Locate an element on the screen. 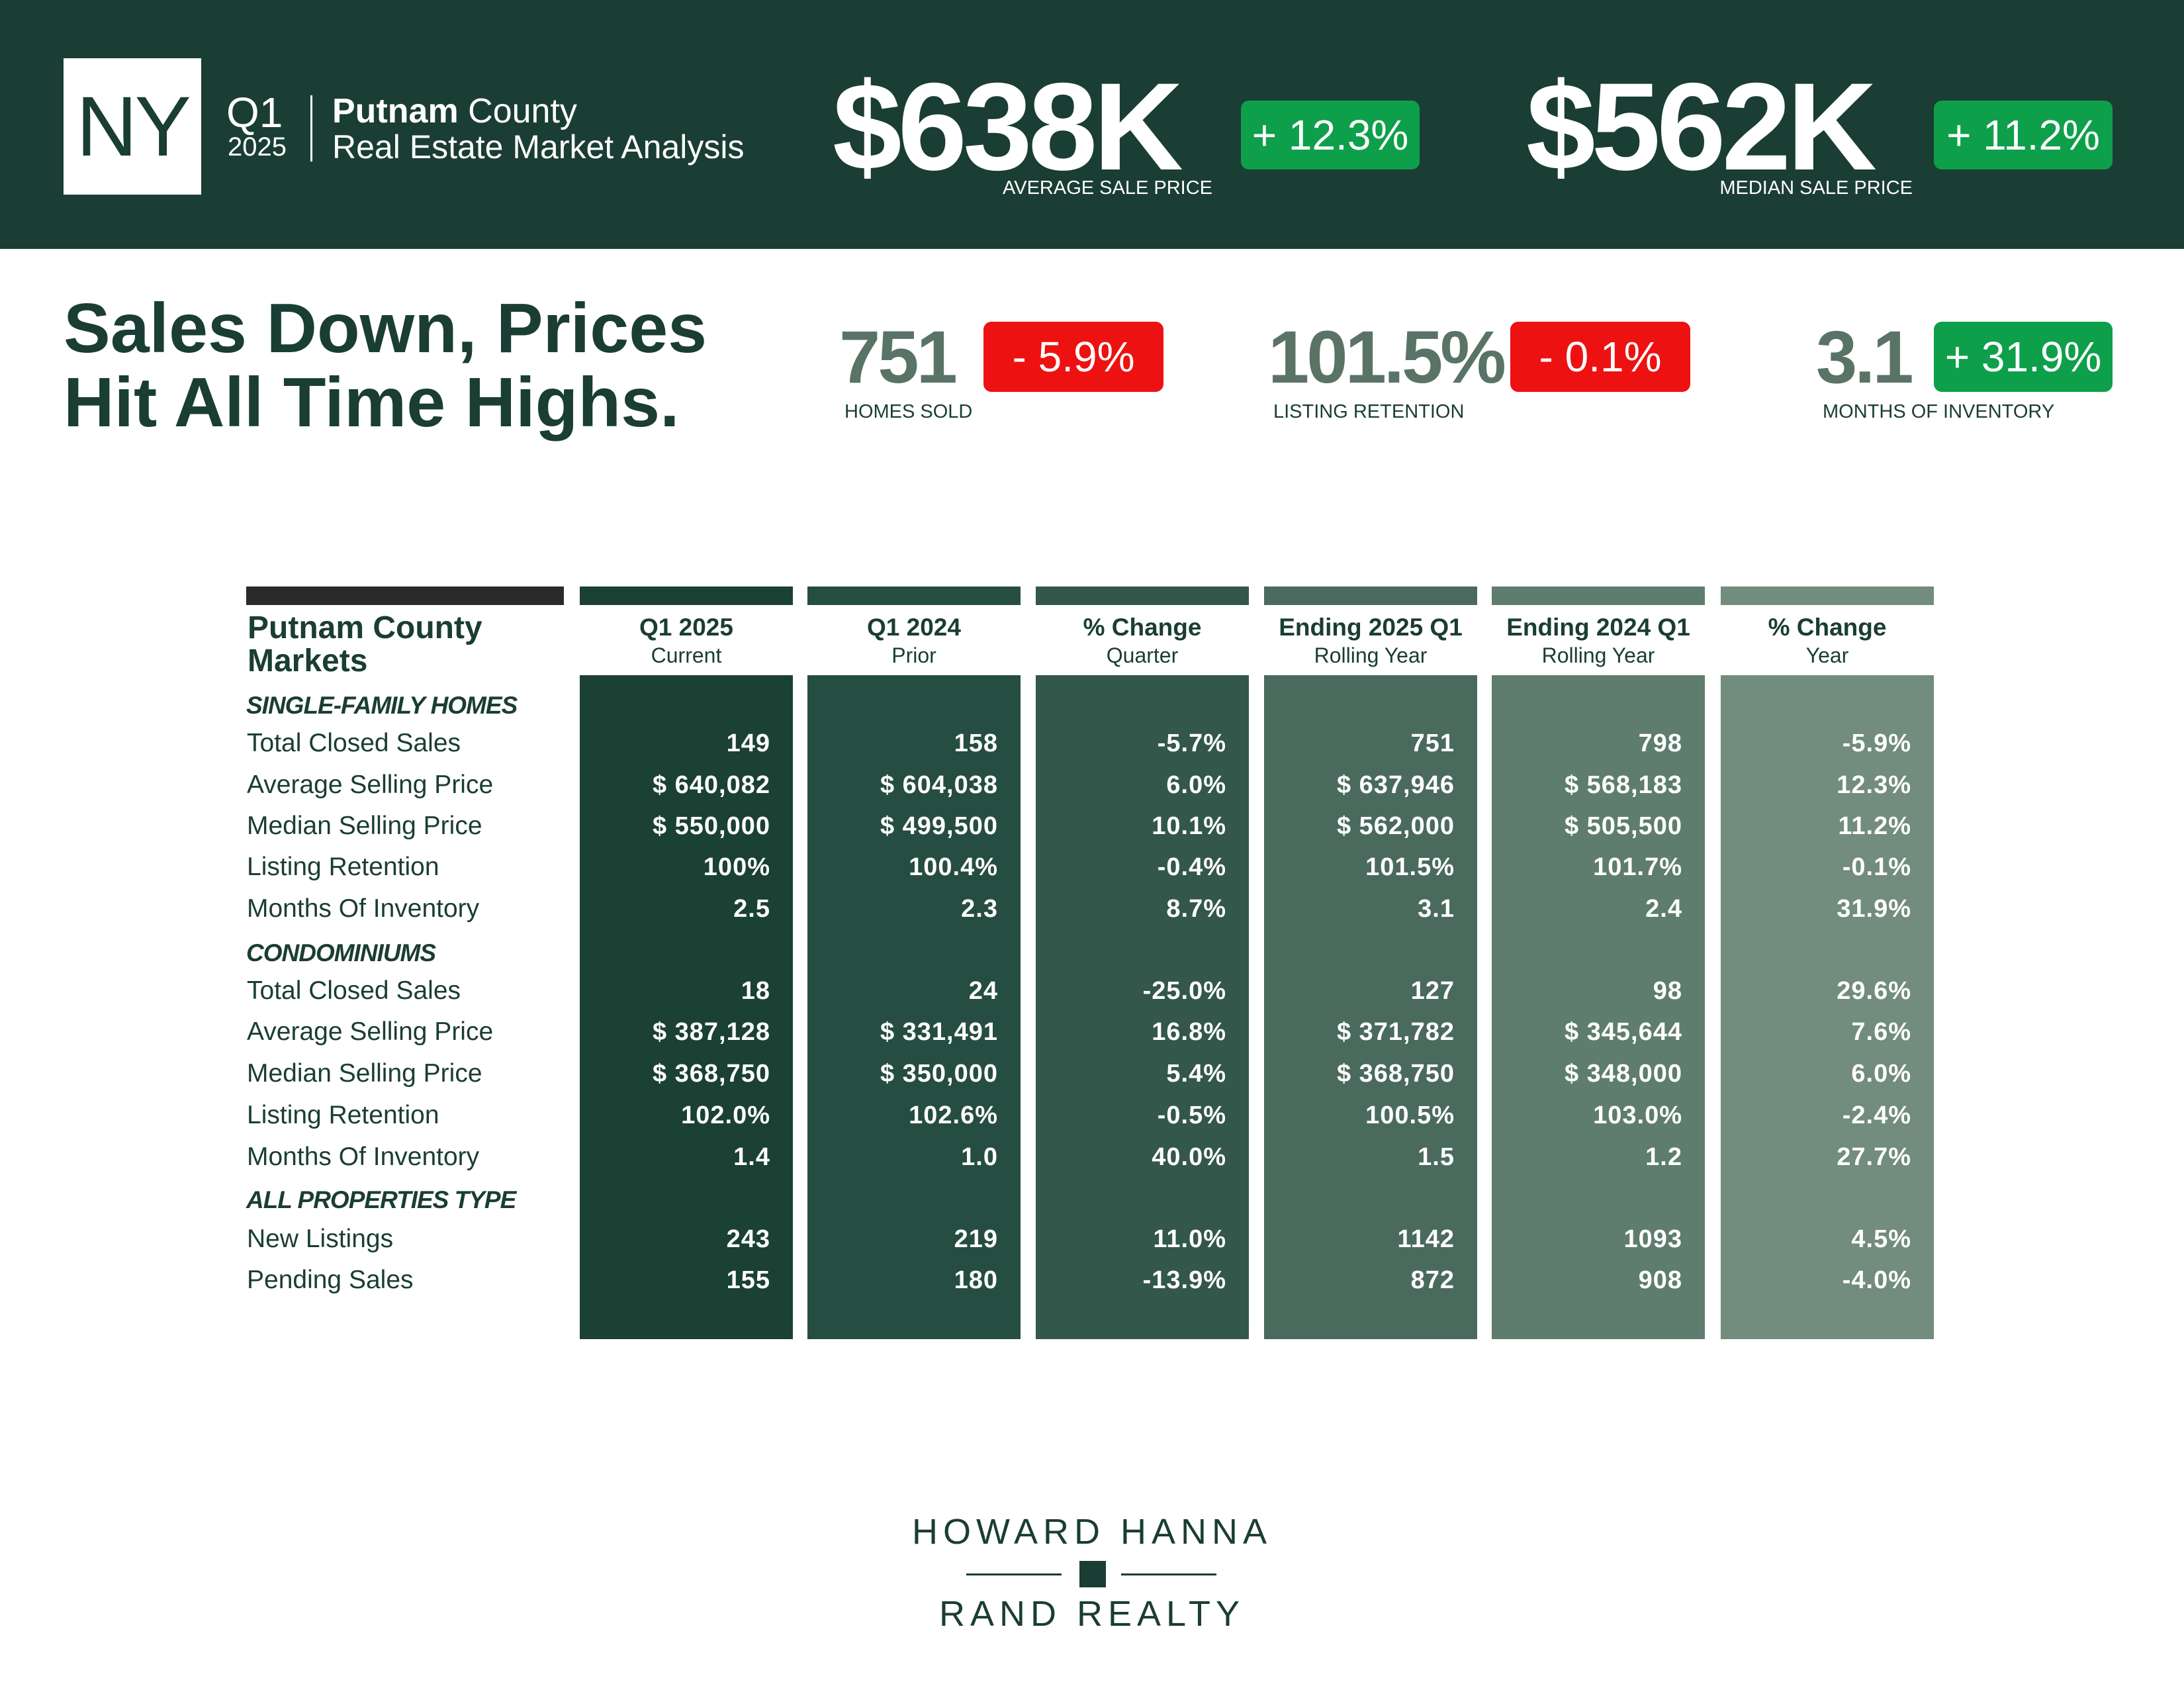 The height and width of the screenshot is (1688, 2184). table-cell: -0.5% is located at coordinates (1191, 1115).